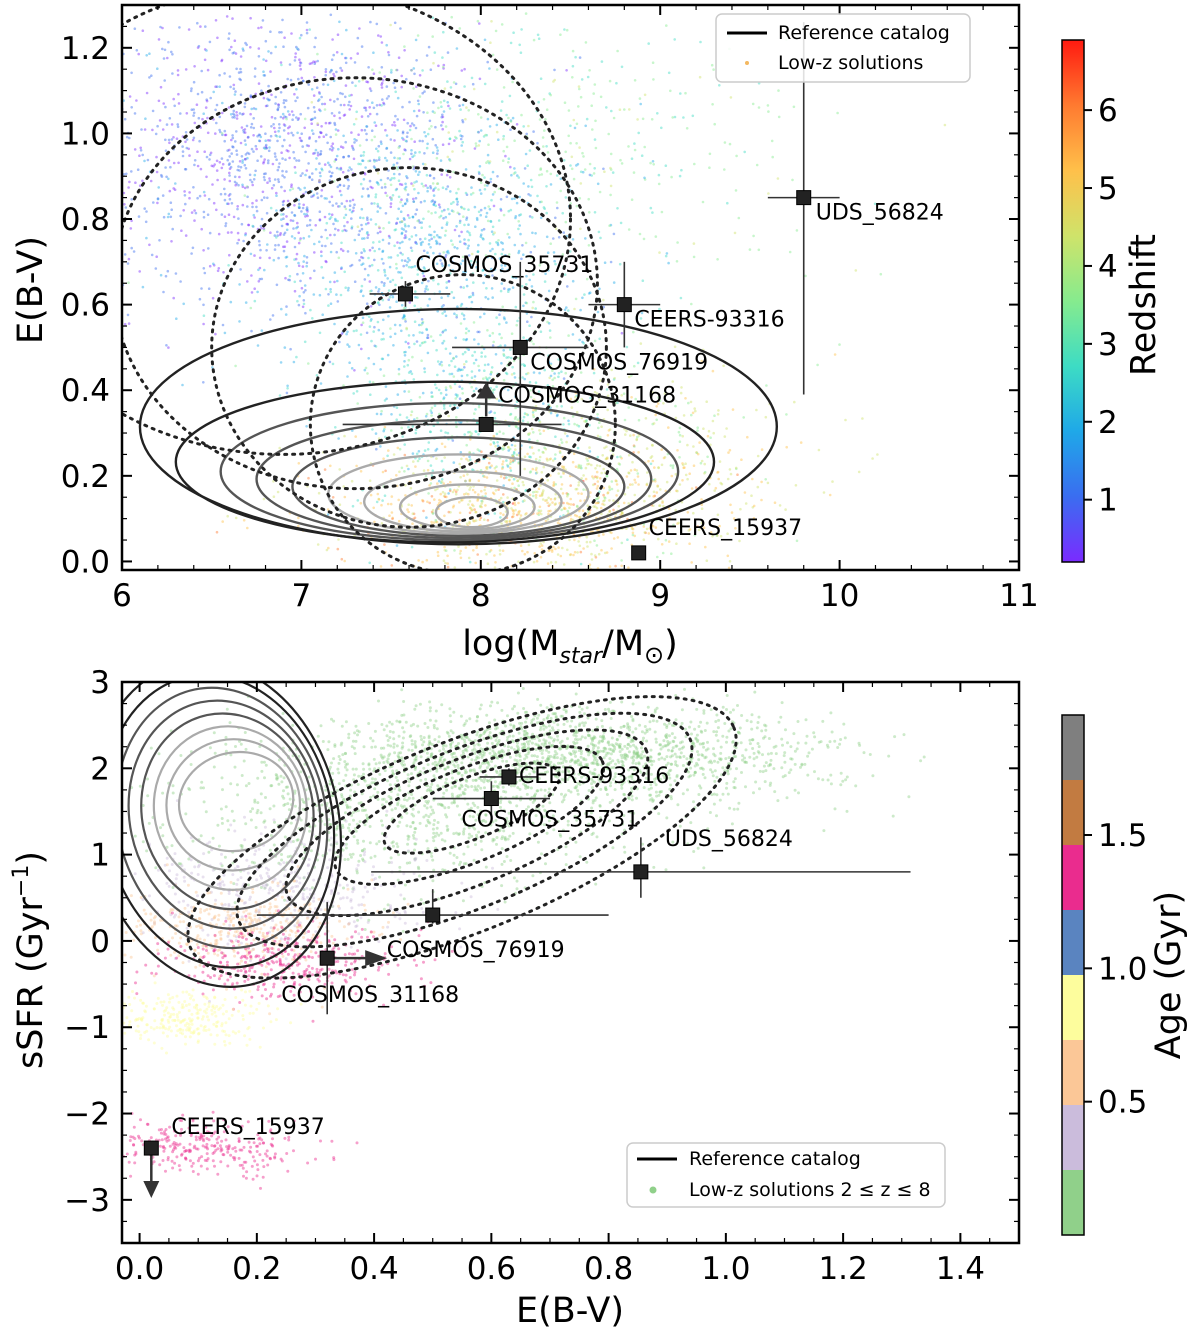 The width and height of the screenshot is (1200, 1335). Describe the element at coordinates (85, 477) in the screenshot. I see `top-y-tick-label: 0.2` at that location.